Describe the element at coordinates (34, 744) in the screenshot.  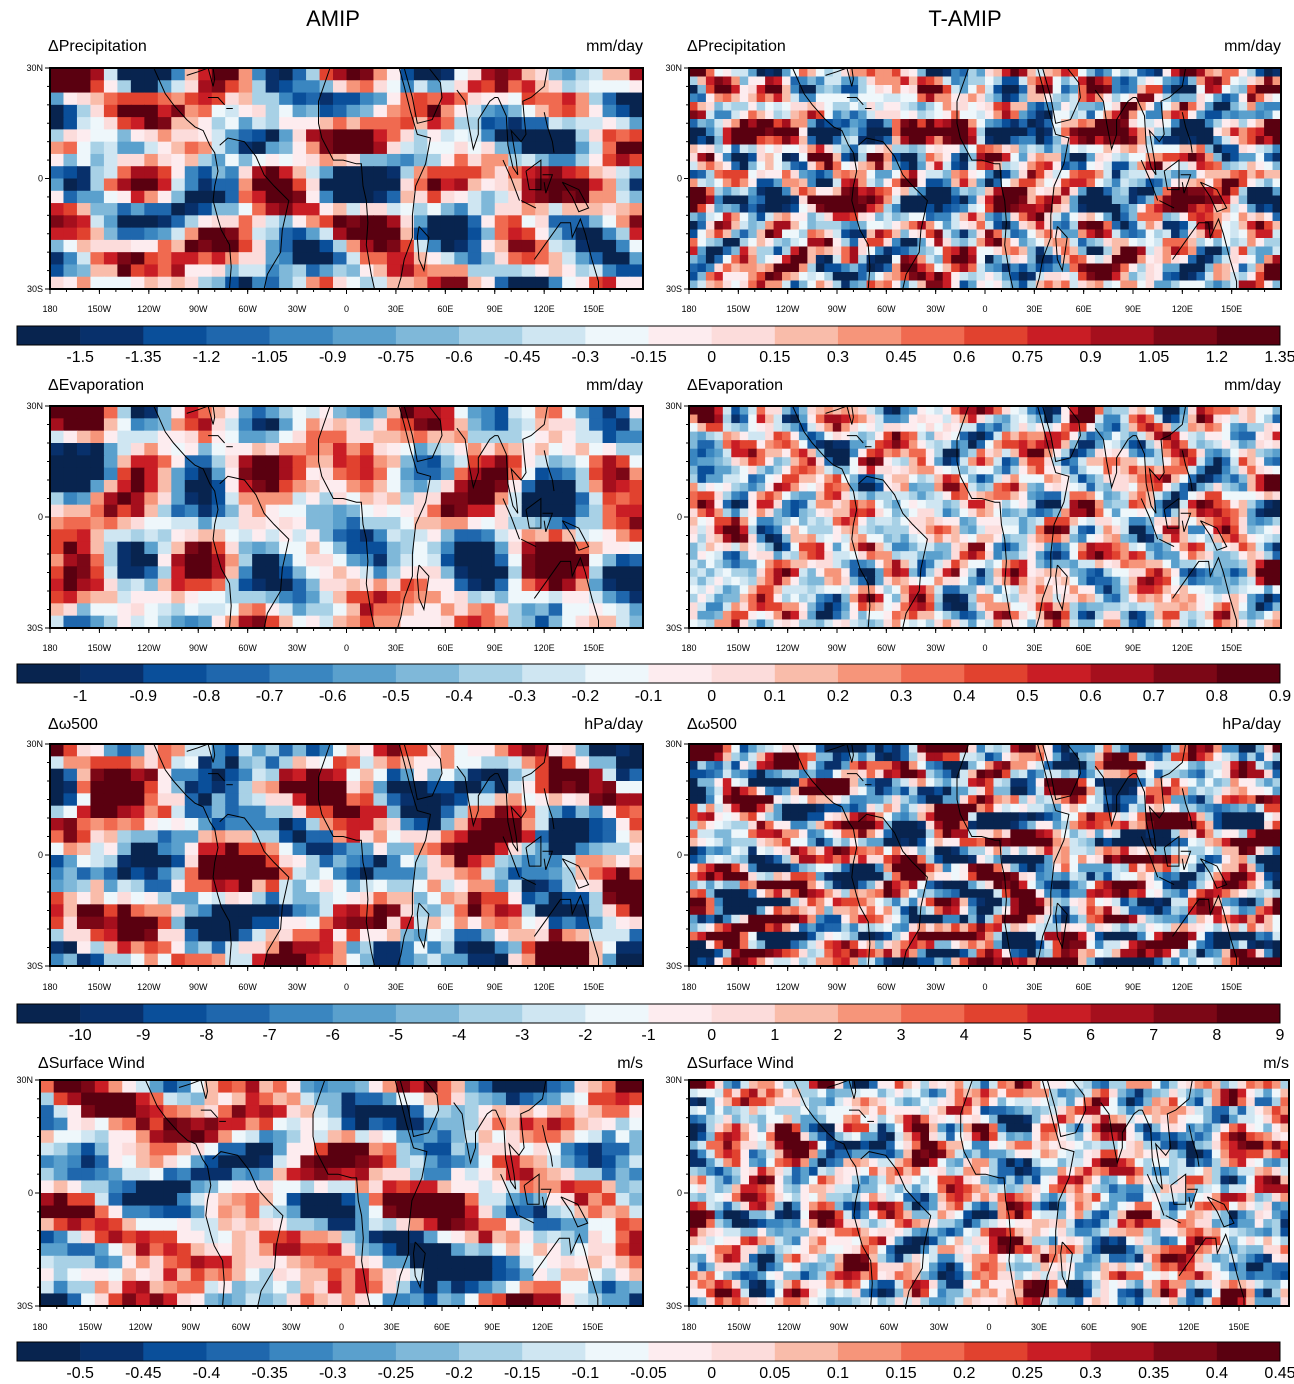
I see `lat-tick-label: 30N` at that location.